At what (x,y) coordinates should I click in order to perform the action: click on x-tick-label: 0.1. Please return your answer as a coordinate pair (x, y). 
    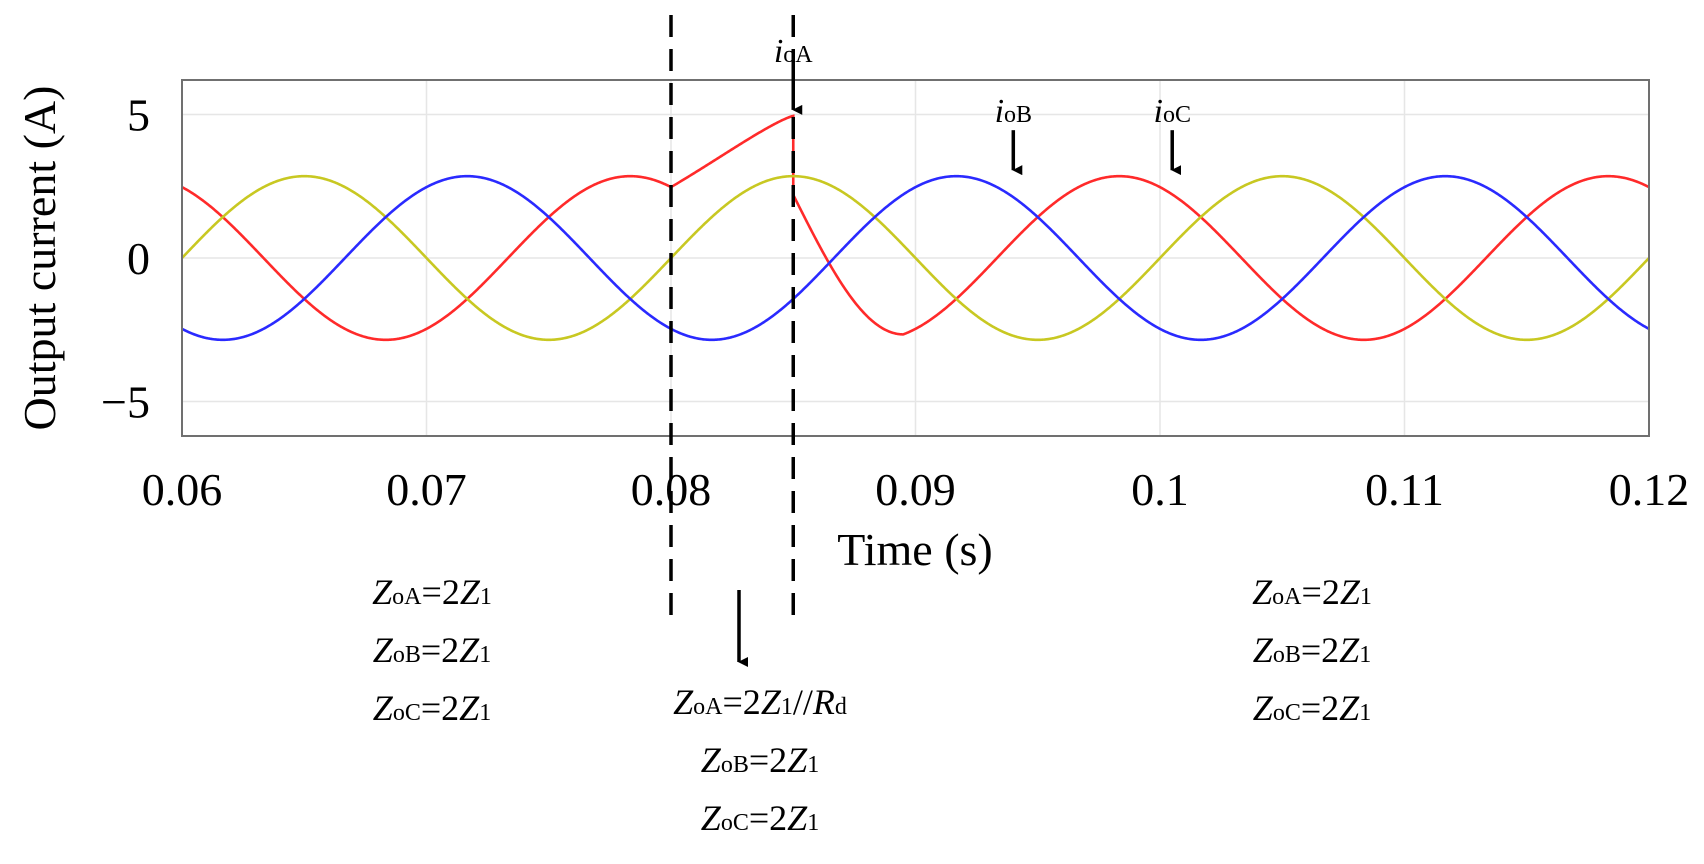
    Looking at the image, I should click on (1160, 489).